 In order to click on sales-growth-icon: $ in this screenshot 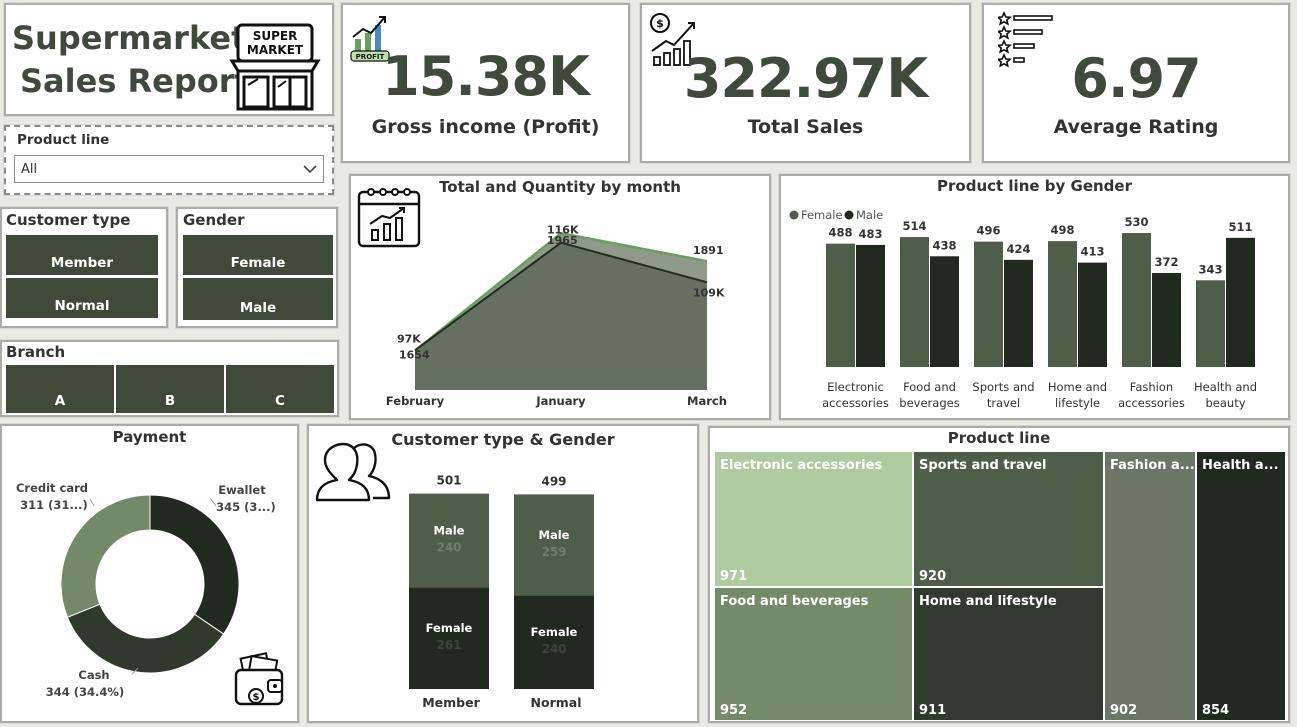, I will do `click(672, 39)`.